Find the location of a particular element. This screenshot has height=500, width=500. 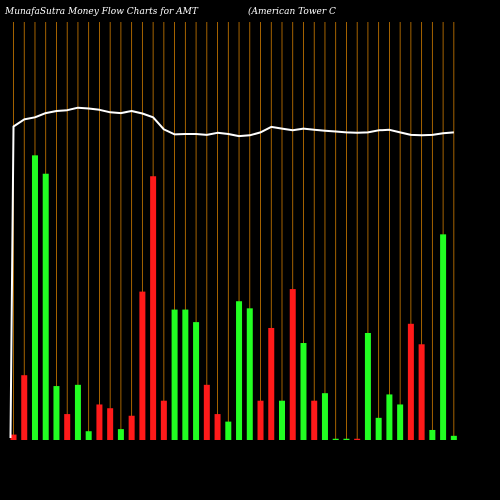

company-name: (American Tower C is located at coordinates (292, 11).